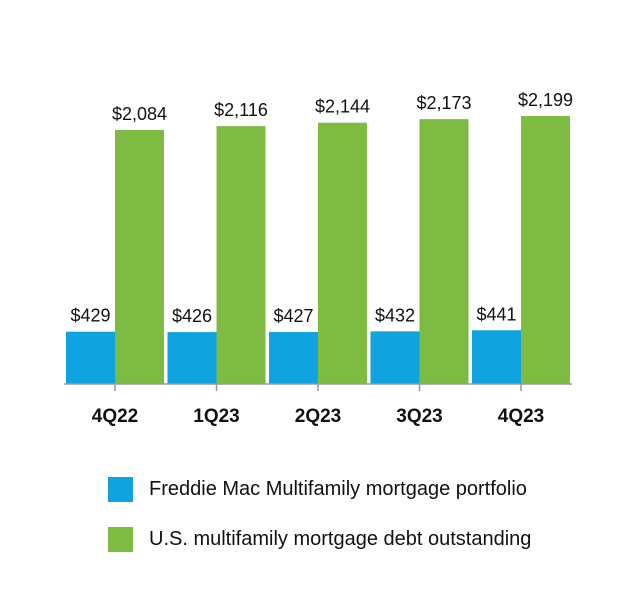  Describe the element at coordinates (115, 416) in the screenshot. I see `x-tick-label-4q22: 4Q22` at that location.